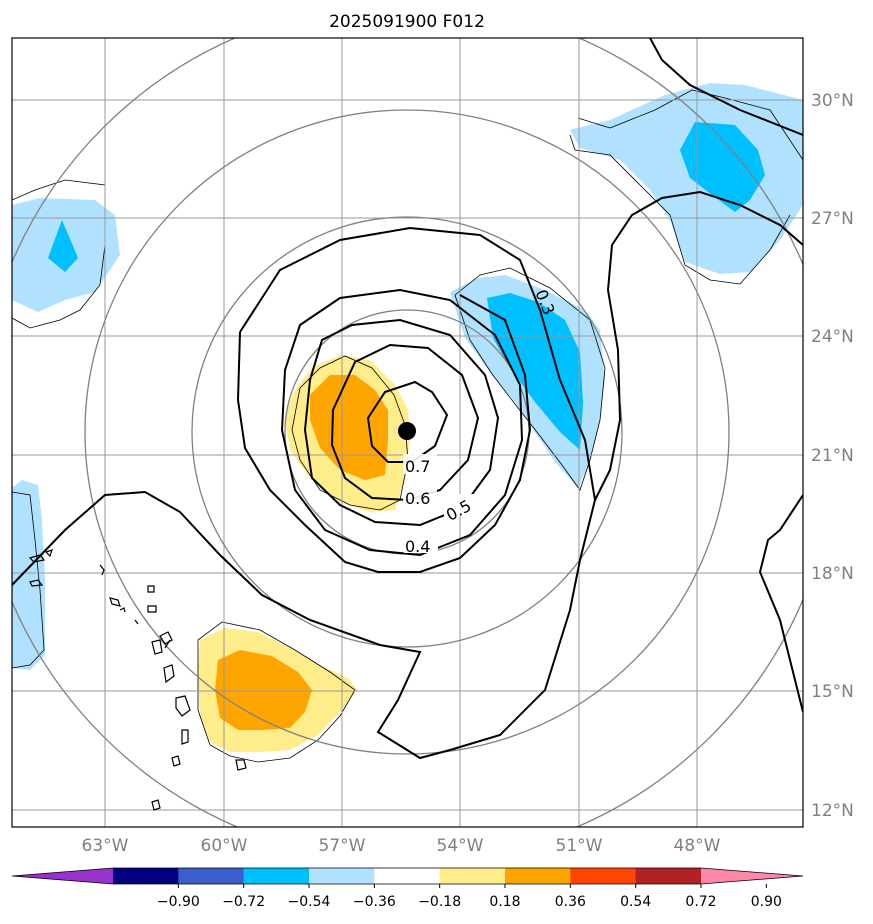 This screenshot has height=924, width=873. Describe the element at coordinates (635, 902) in the screenshot. I see `colorbar-tick-label: 0.54` at that location.